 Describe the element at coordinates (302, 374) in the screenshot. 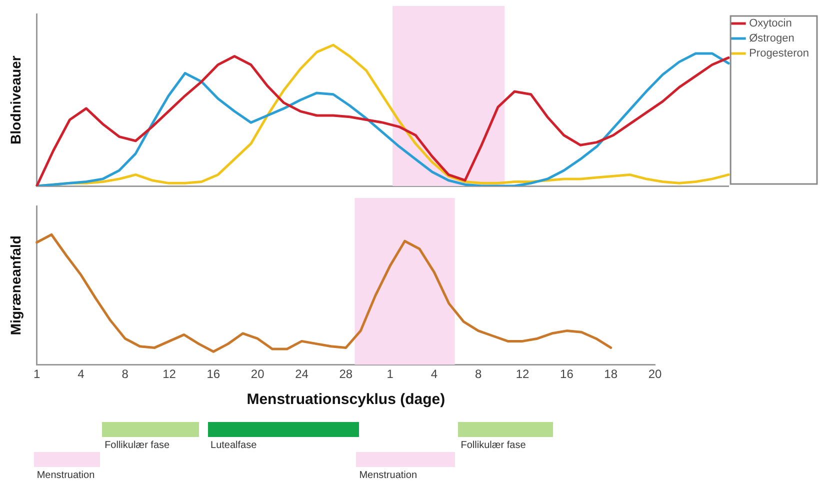

I see `x-tick-label: 24` at that location.